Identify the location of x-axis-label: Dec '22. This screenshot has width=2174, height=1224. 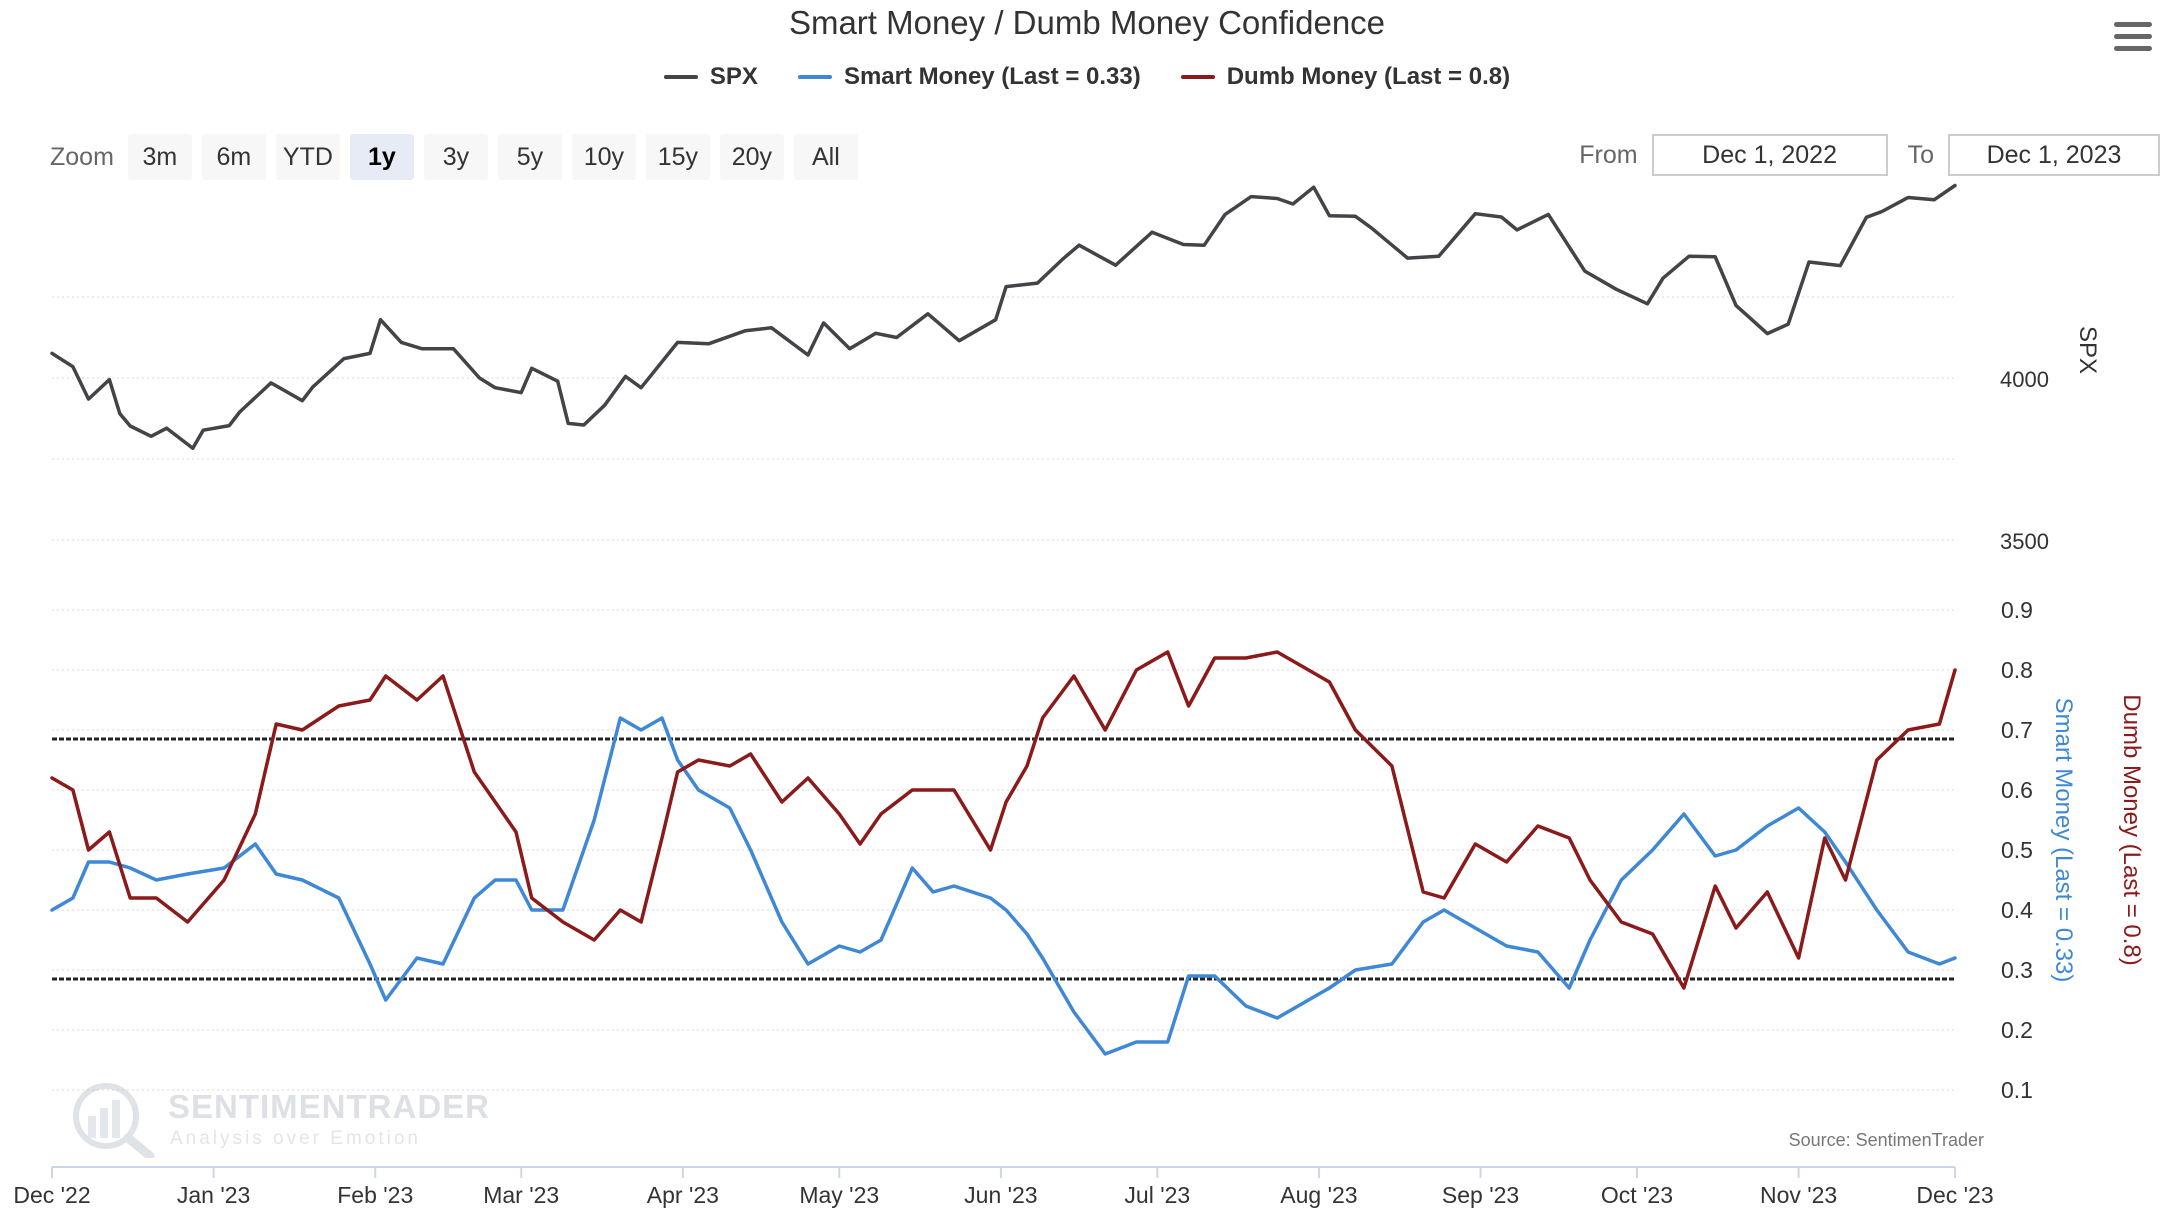
(51, 1195).